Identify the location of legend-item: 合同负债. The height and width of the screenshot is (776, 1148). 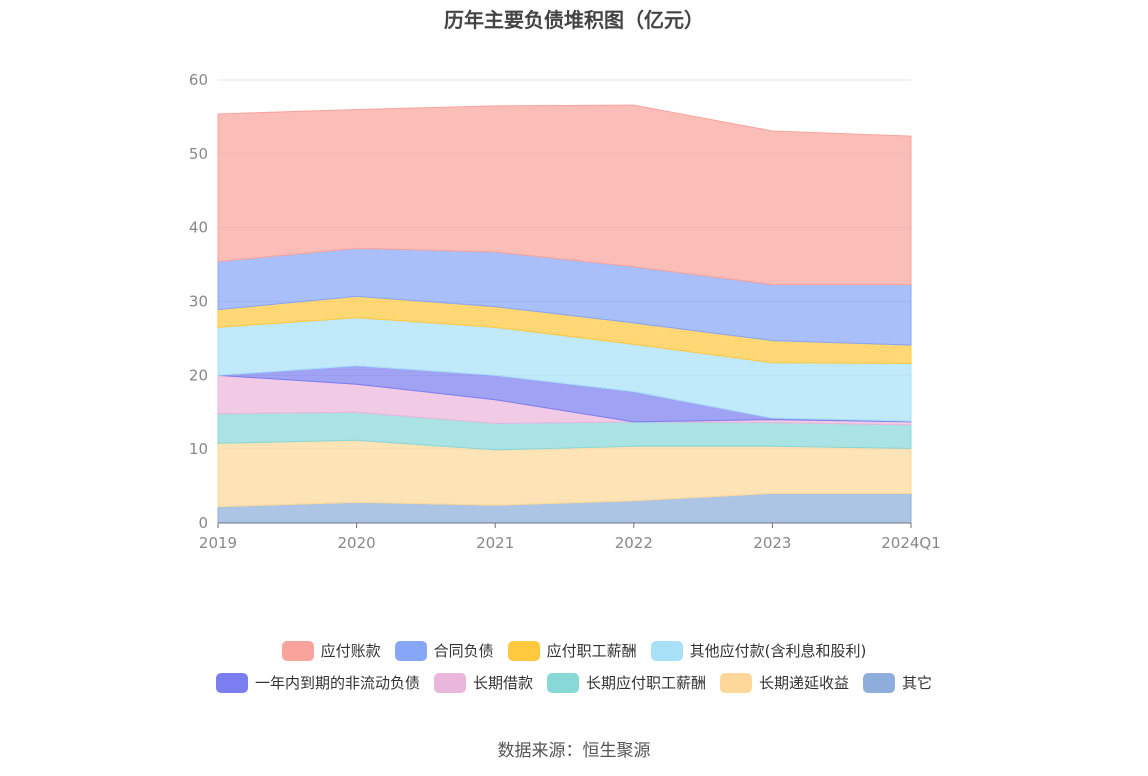
(444, 650).